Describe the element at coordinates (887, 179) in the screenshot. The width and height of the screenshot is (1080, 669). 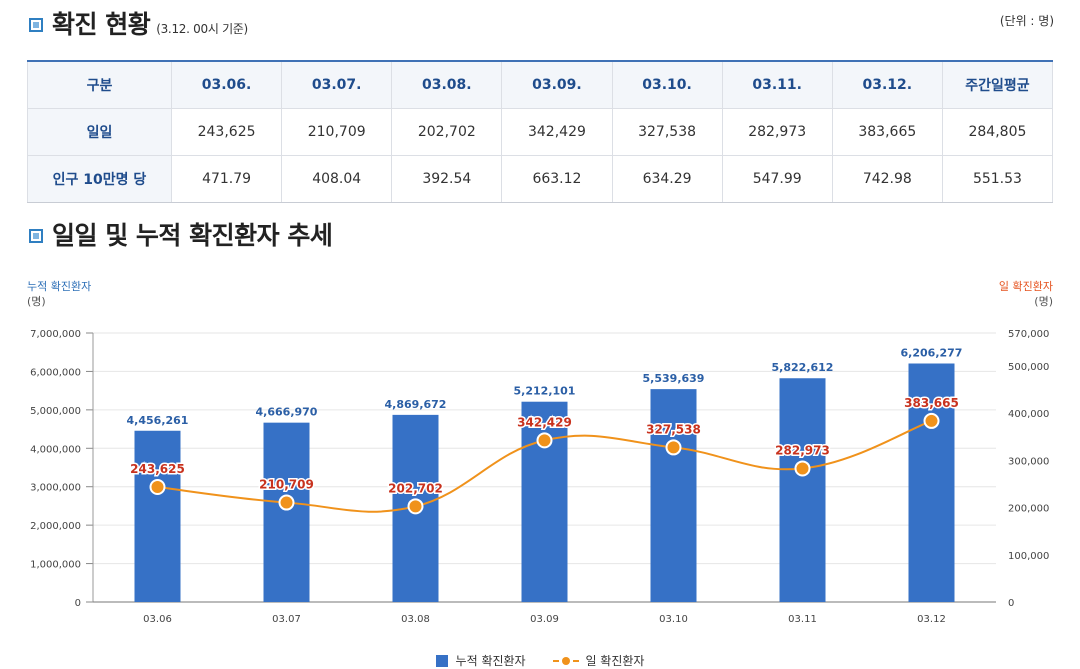
I see `table-cell: 742.98` at that location.